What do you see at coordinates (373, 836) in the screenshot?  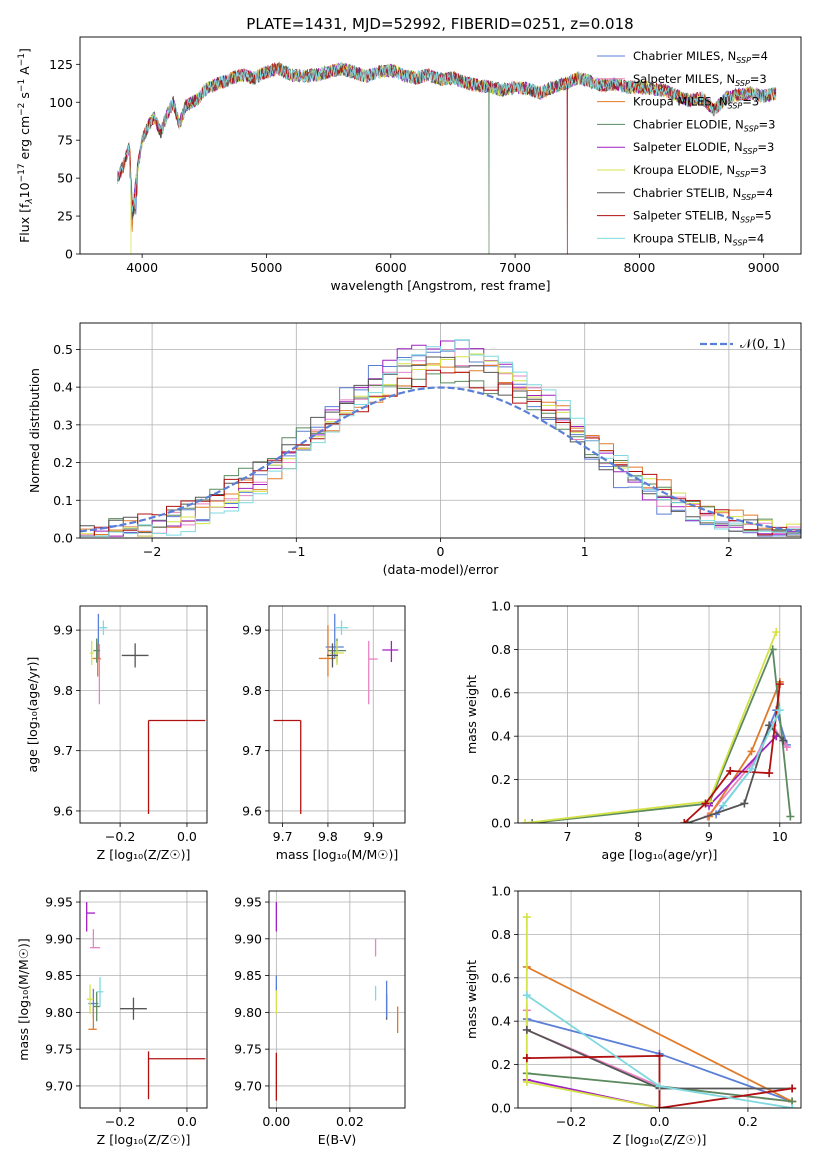 I see `x-tick-label: 9.9` at bounding box center [373, 836].